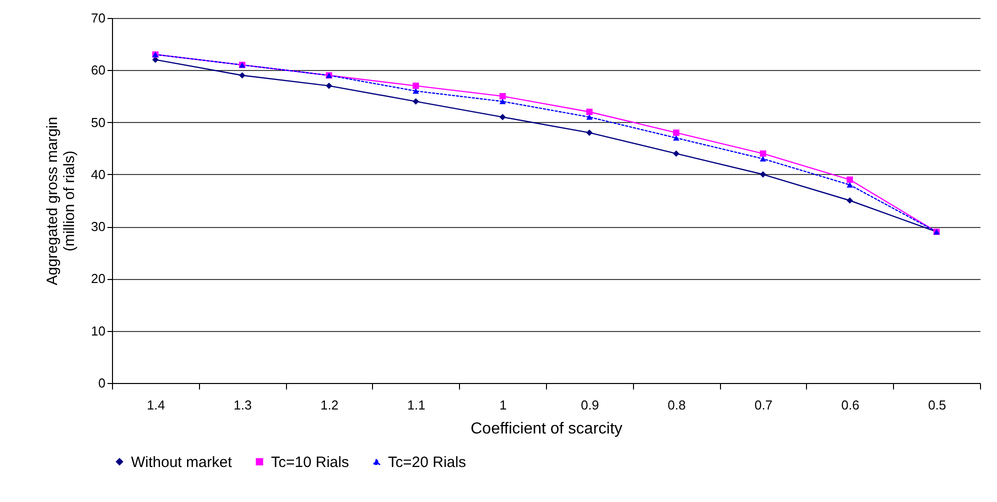 This screenshot has width=997, height=502. Describe the element at coordinates (243, 405) in the screenshot. I see `x-tick-label: 1.3` at that location.